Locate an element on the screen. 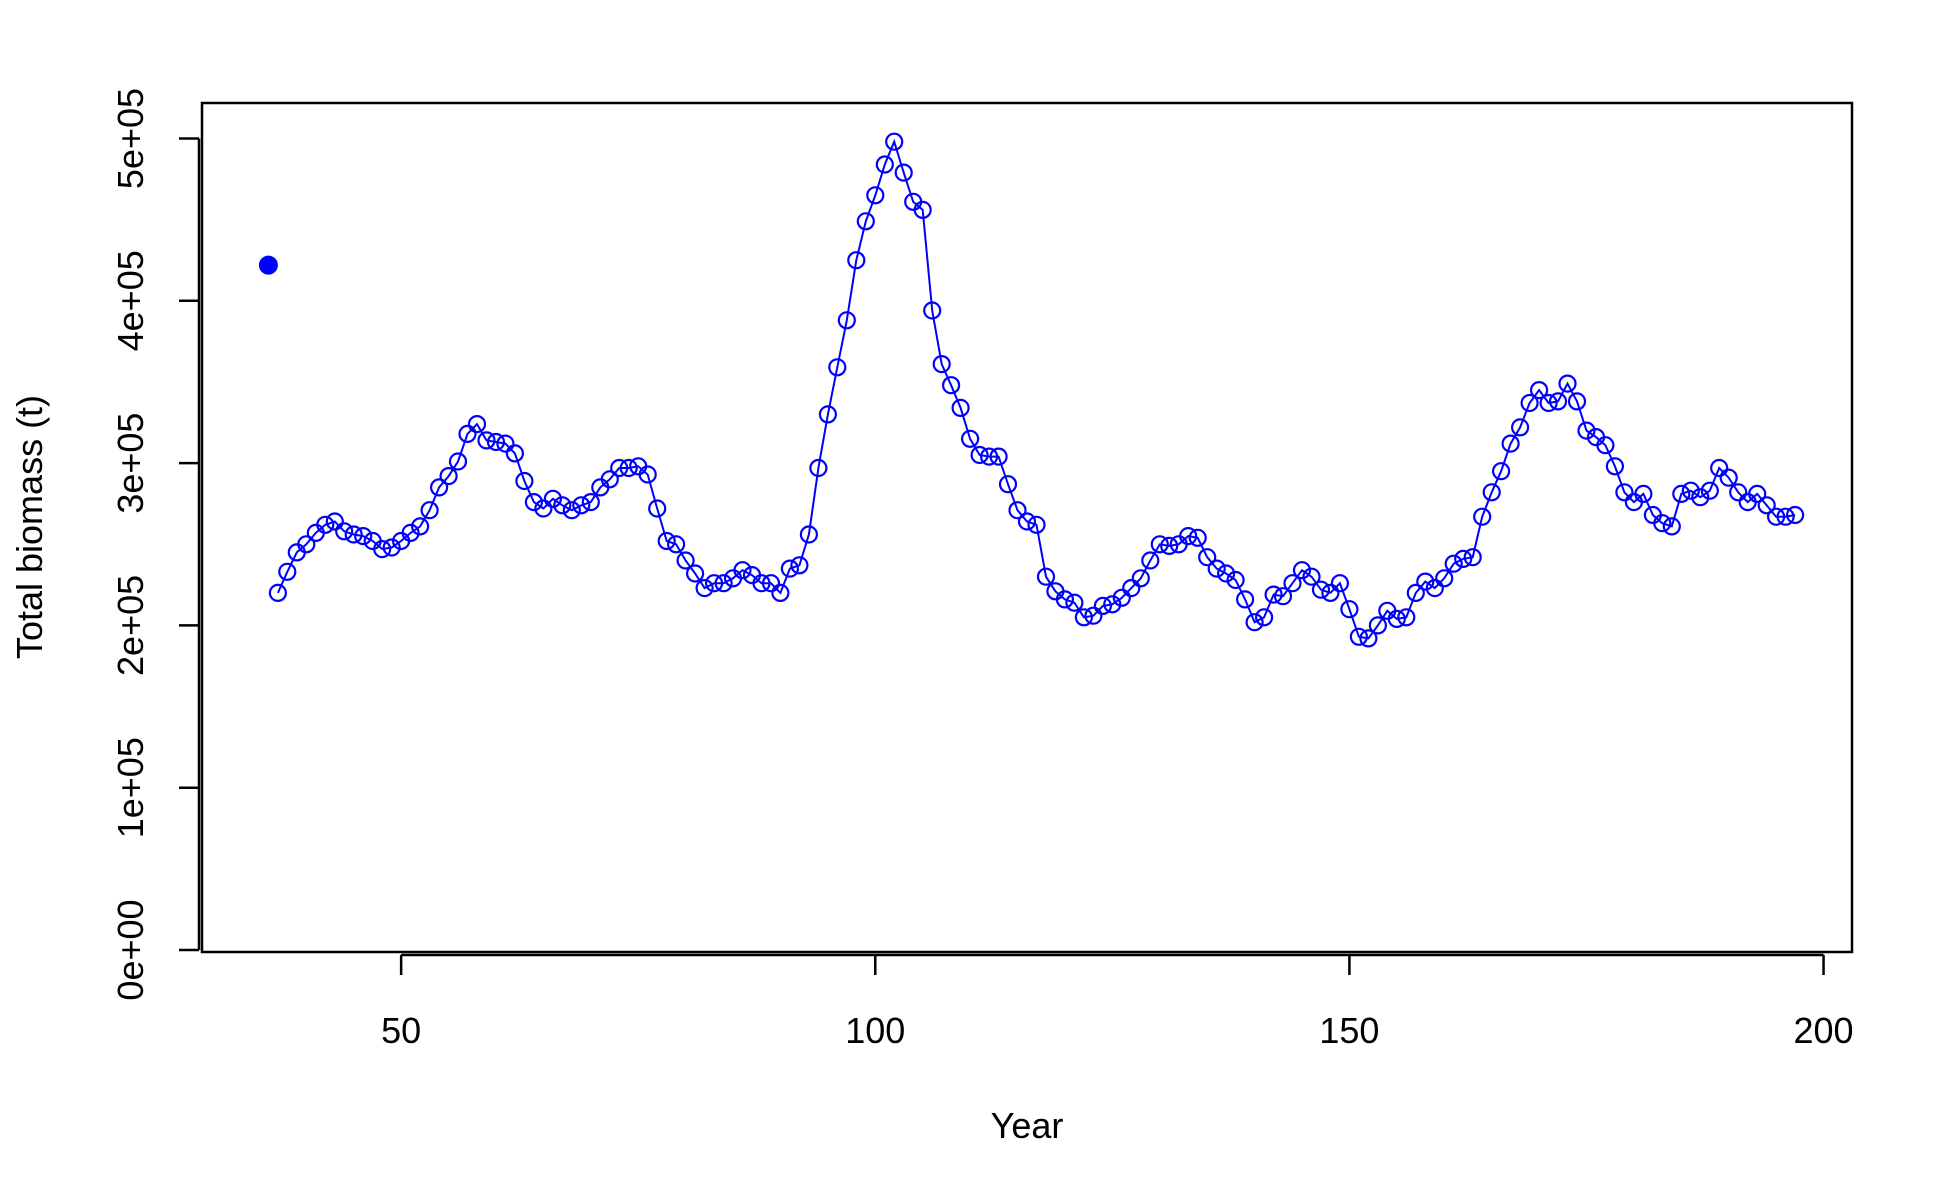 The width and height of the screenshot is (1950, 1200). x-axis: 50 100 150 200 is located at coordinates (1117, 1002).